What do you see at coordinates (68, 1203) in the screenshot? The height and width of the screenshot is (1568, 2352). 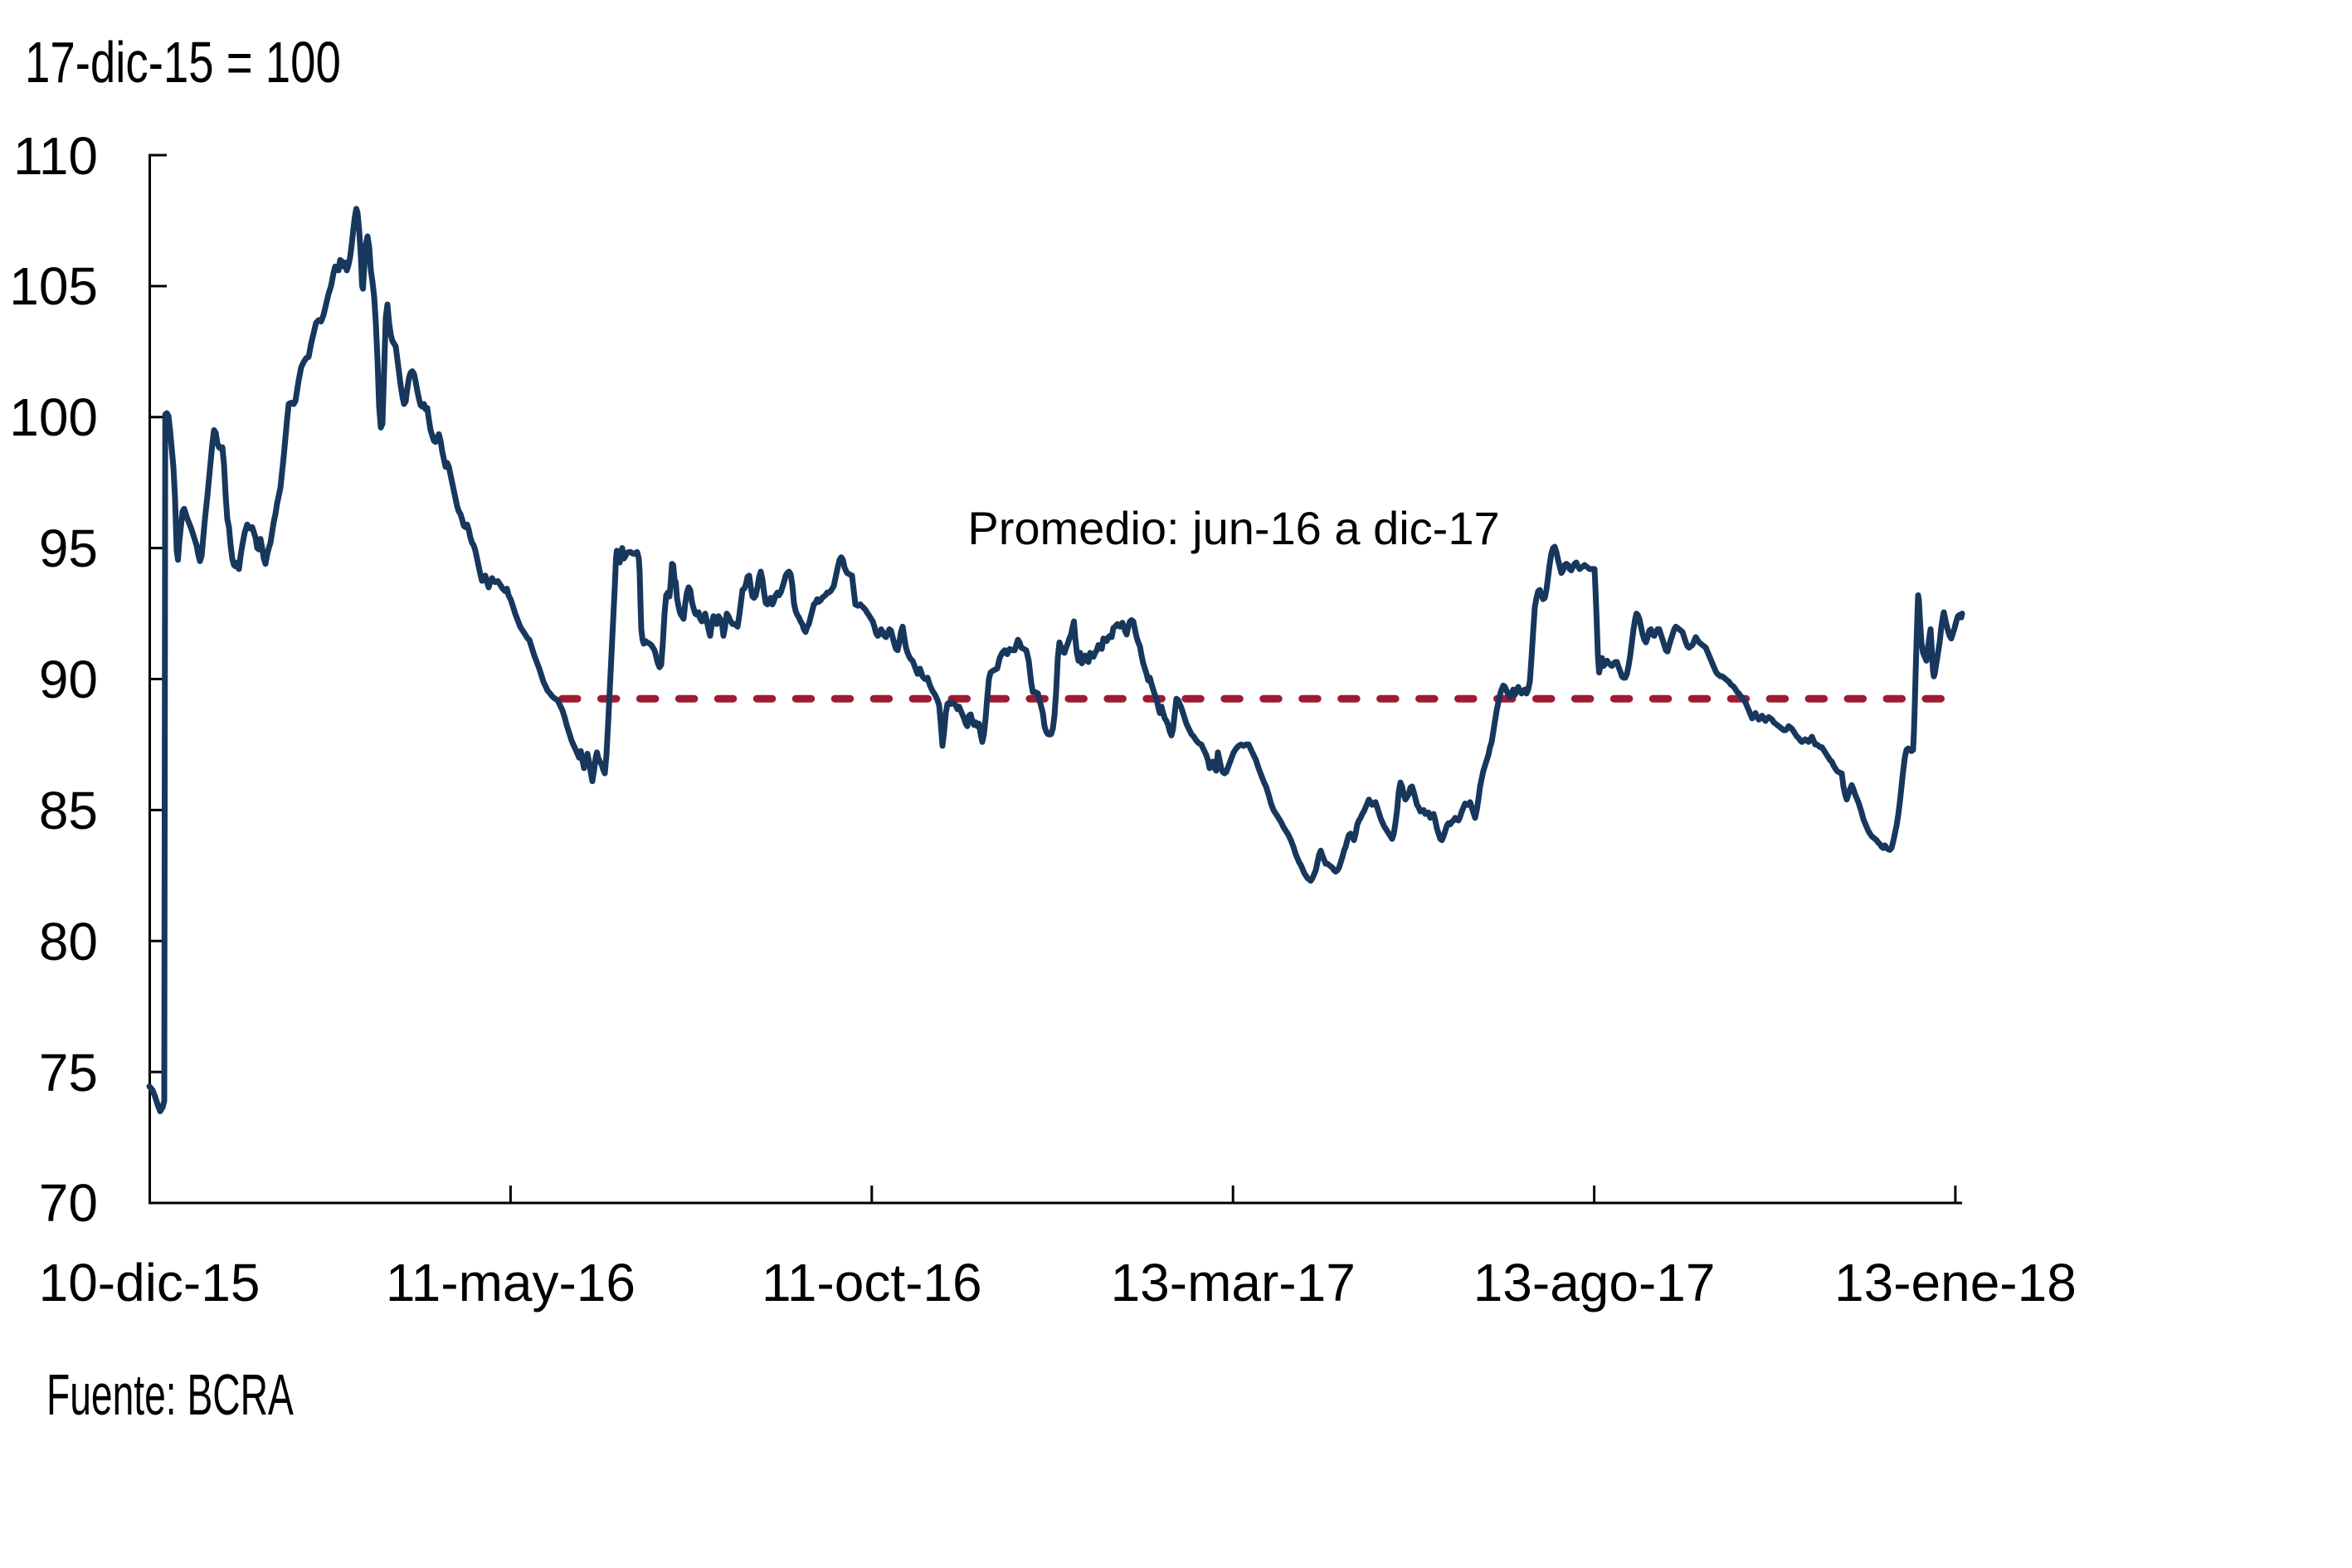 I see `svg-text: 70` at bounding box center [68, 1203].